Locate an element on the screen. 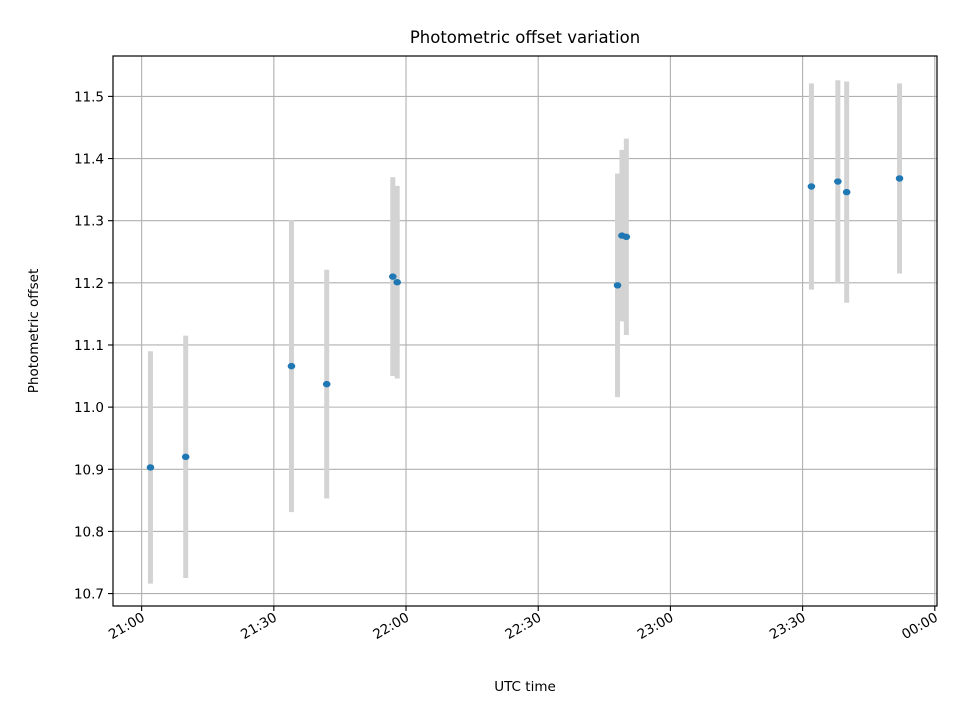 The image size is (960, 725). y-tick-label: 10.9 is located at coordinates (89, 470).